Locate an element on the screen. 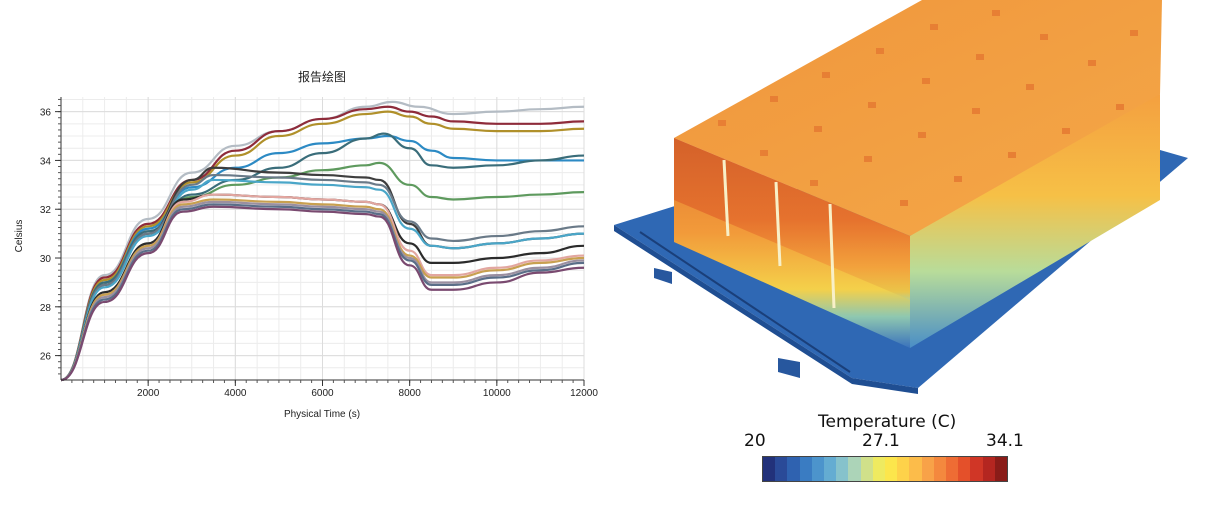 This screenshot has width=1218, height=524. x-tick-label: 2000 is located at coordinates (148, 393).